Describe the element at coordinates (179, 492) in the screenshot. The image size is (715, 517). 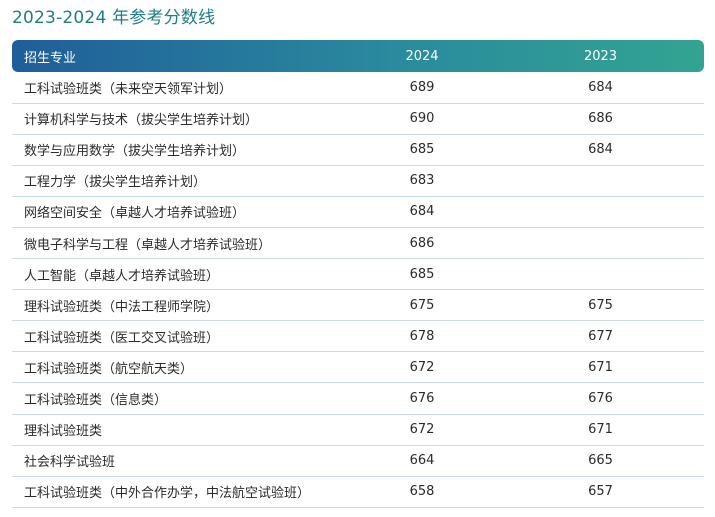
I see `major-cell: 工科试验班类（中外合作办学，中法航空试验班）` at that location.